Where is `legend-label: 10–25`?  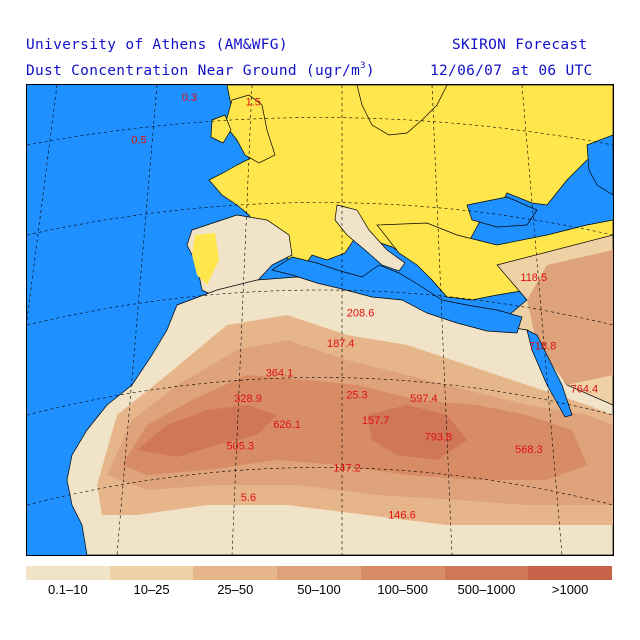 legend-label: 10–25 is located at coordinates (151, 589).